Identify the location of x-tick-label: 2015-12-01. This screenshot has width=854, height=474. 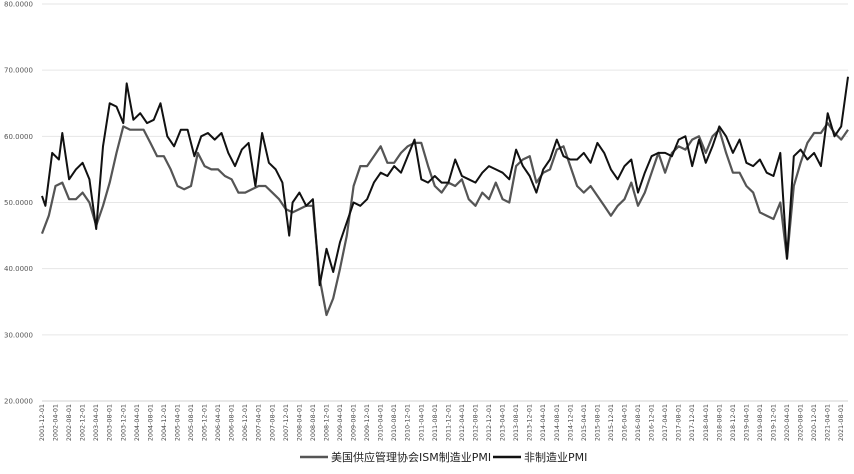
(611, 422).